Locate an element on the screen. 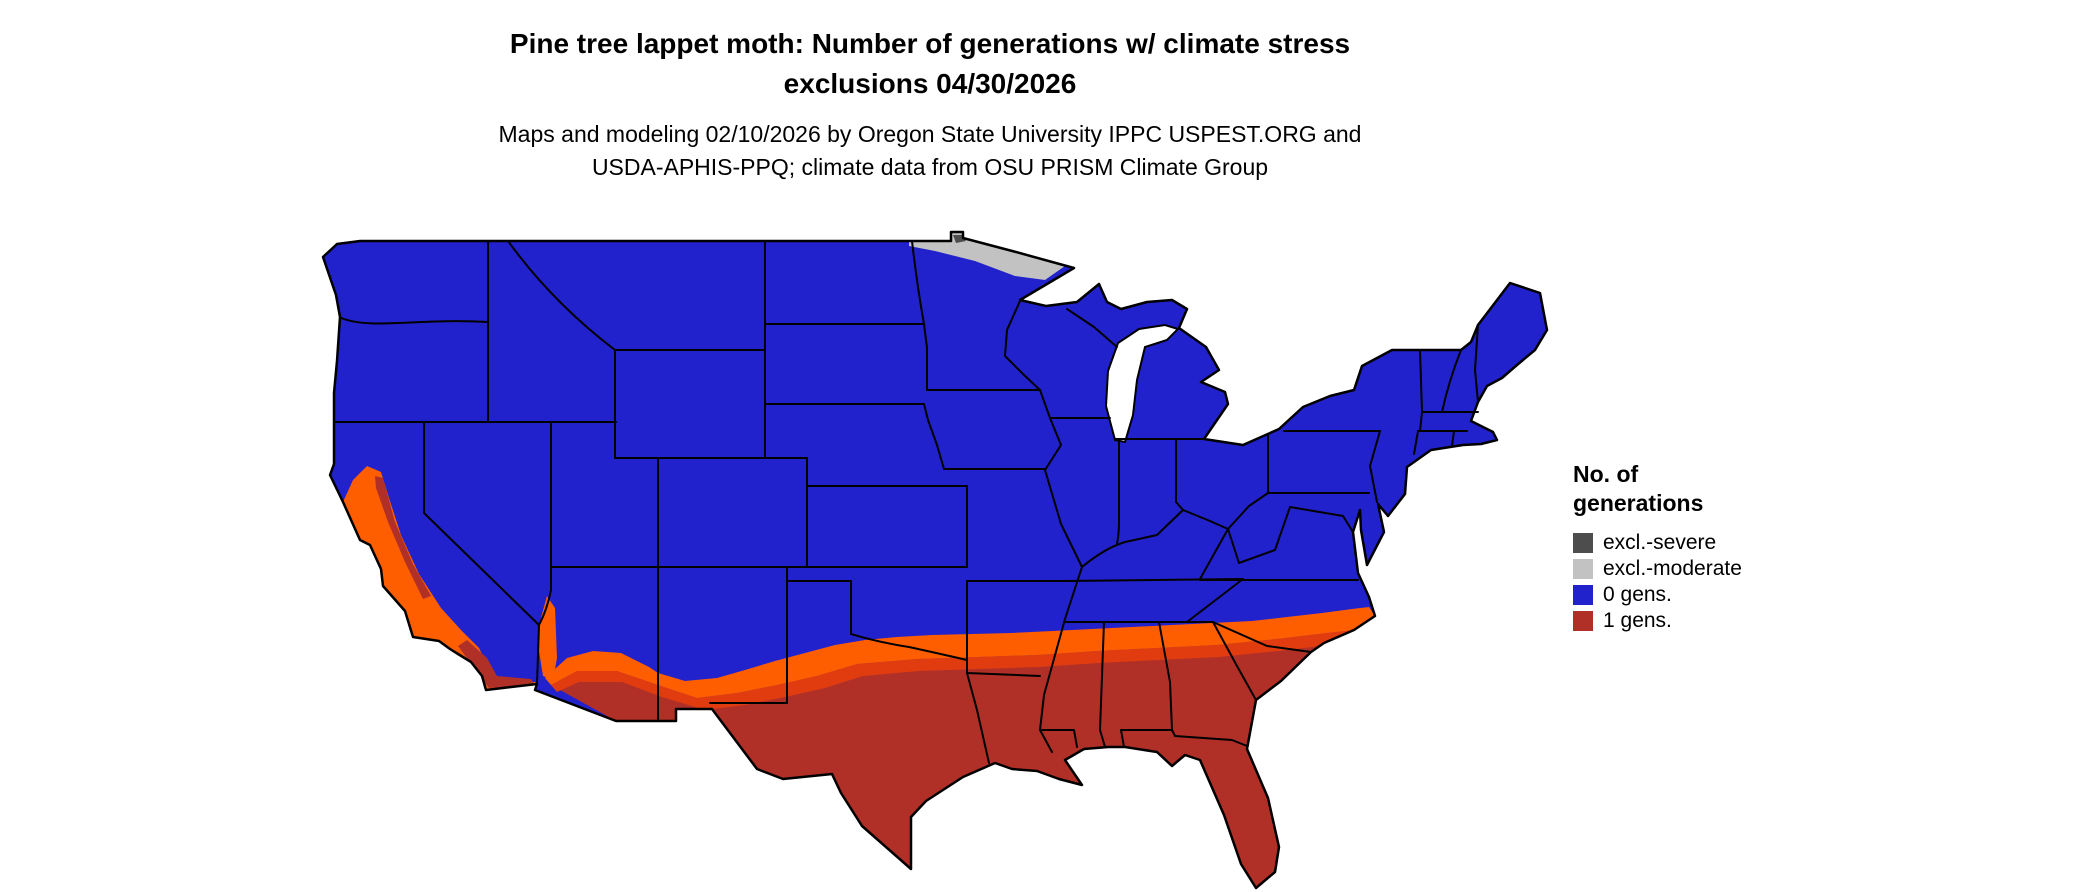 This screenshot has width=2100, height=892. legend-swatch-excl-moderate is located at coordinates (1583, 569).